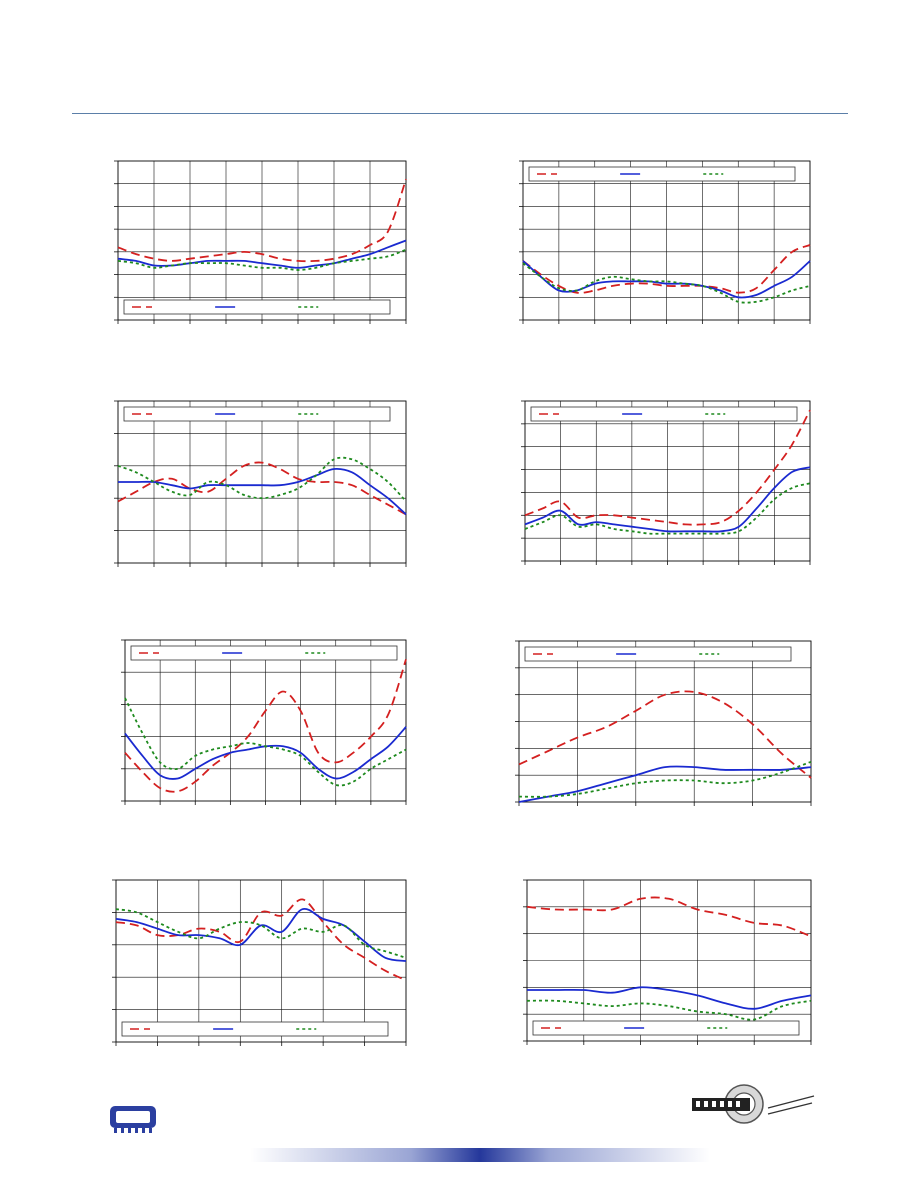 The image size is (918, 1188). What do you see at coordinates (480, 1155) in the screenshot?
I see `footer-gradient-bar` at bounding box center [480, 1155].